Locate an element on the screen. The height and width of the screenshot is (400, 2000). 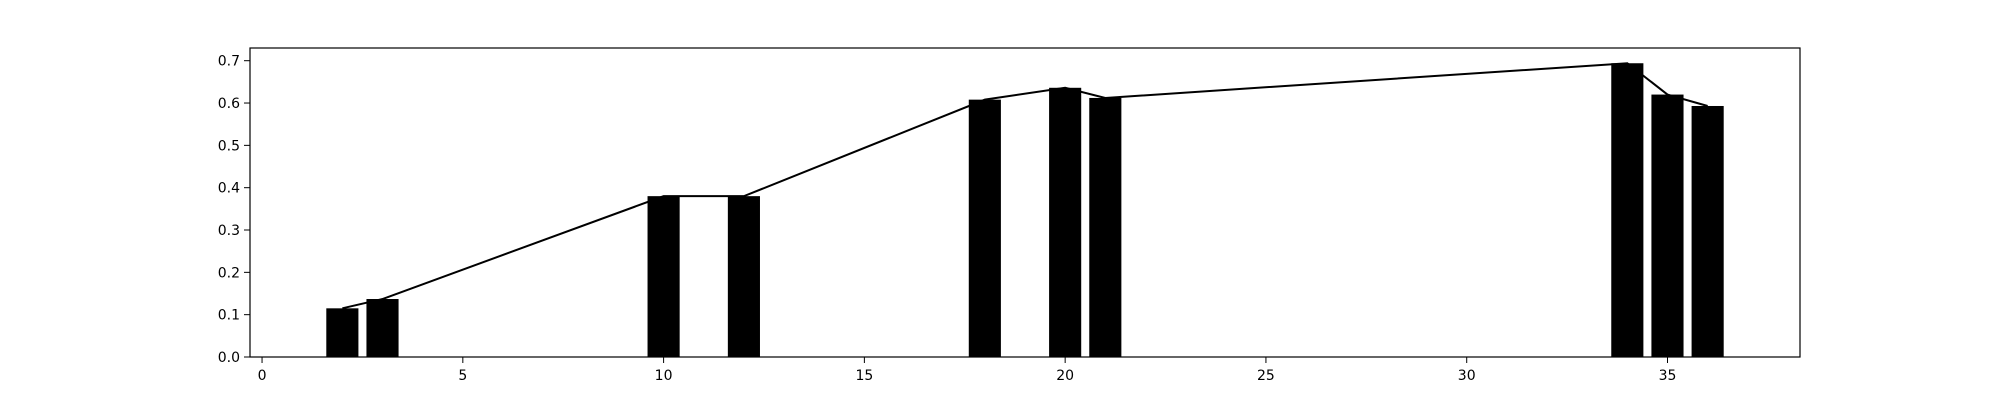
x-tick-label-7: 35 is located at coordinates (1668, 376).